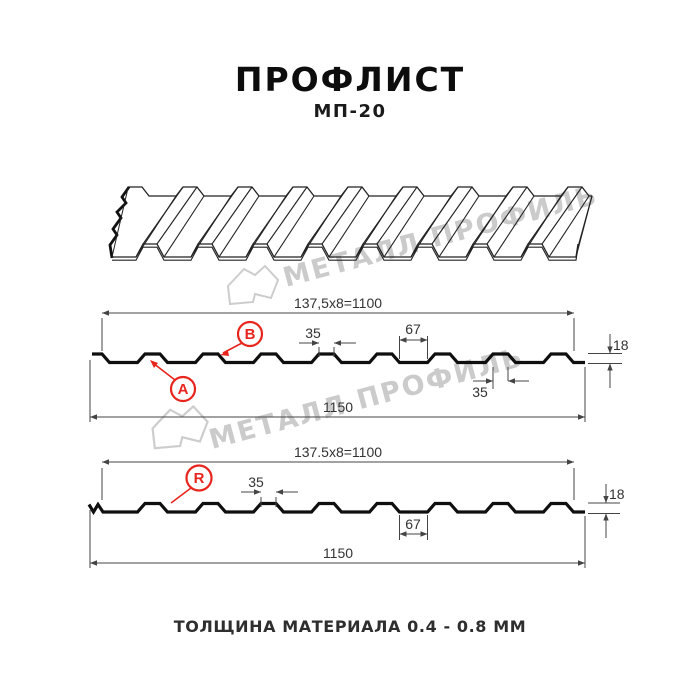 The image size is (700, 700). I want to click on label-r: R, so click(199, 478).